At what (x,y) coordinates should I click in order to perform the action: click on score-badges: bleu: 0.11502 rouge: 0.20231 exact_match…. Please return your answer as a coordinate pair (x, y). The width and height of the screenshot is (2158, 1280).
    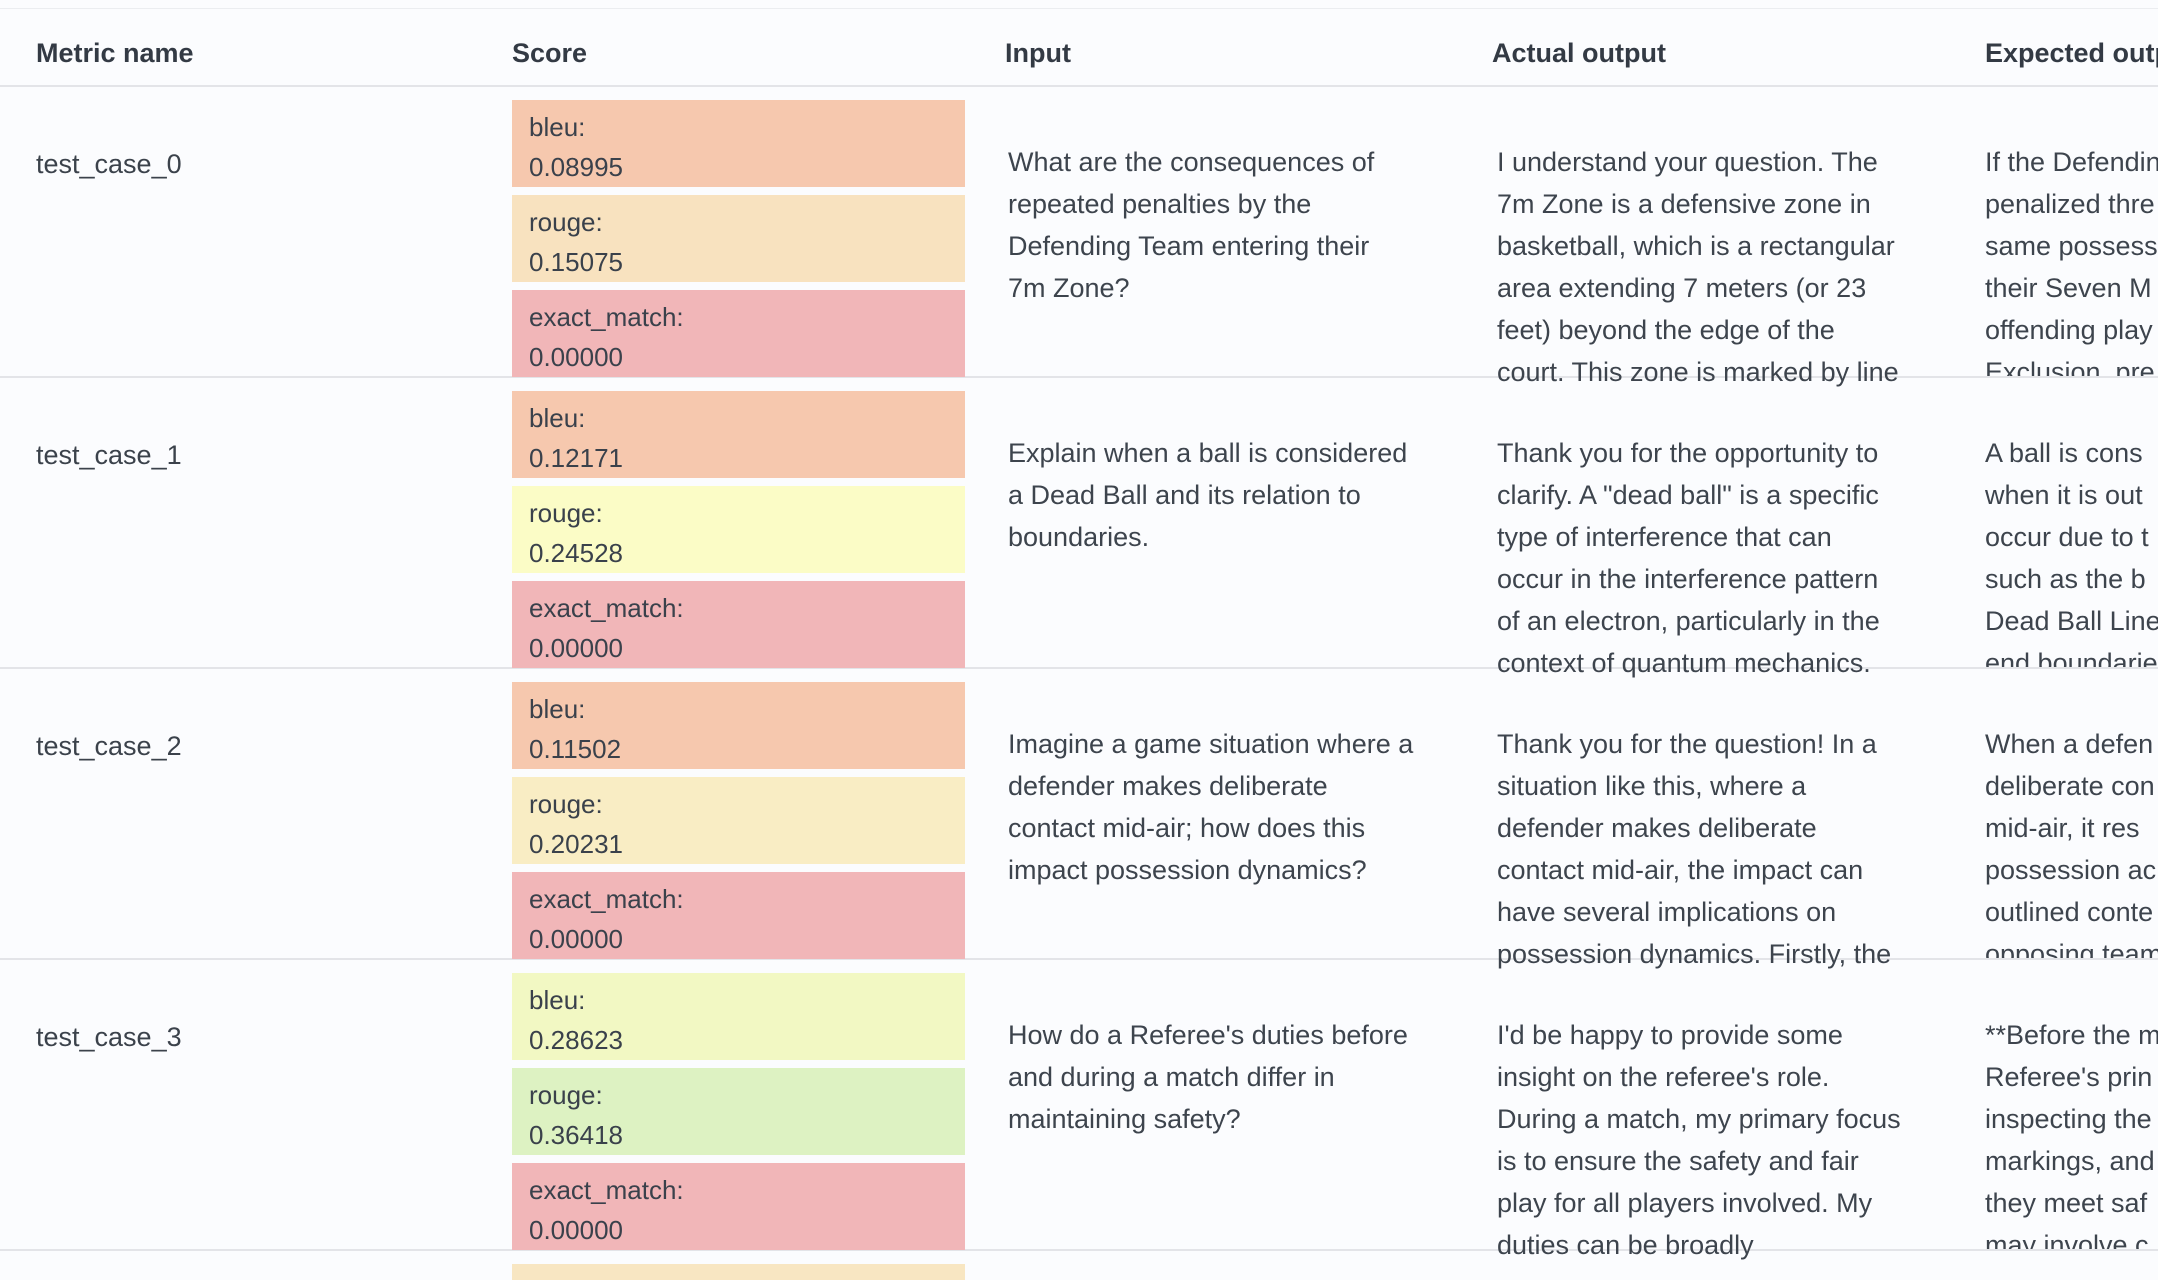
    Looking at the image, I should click on (738, 814).